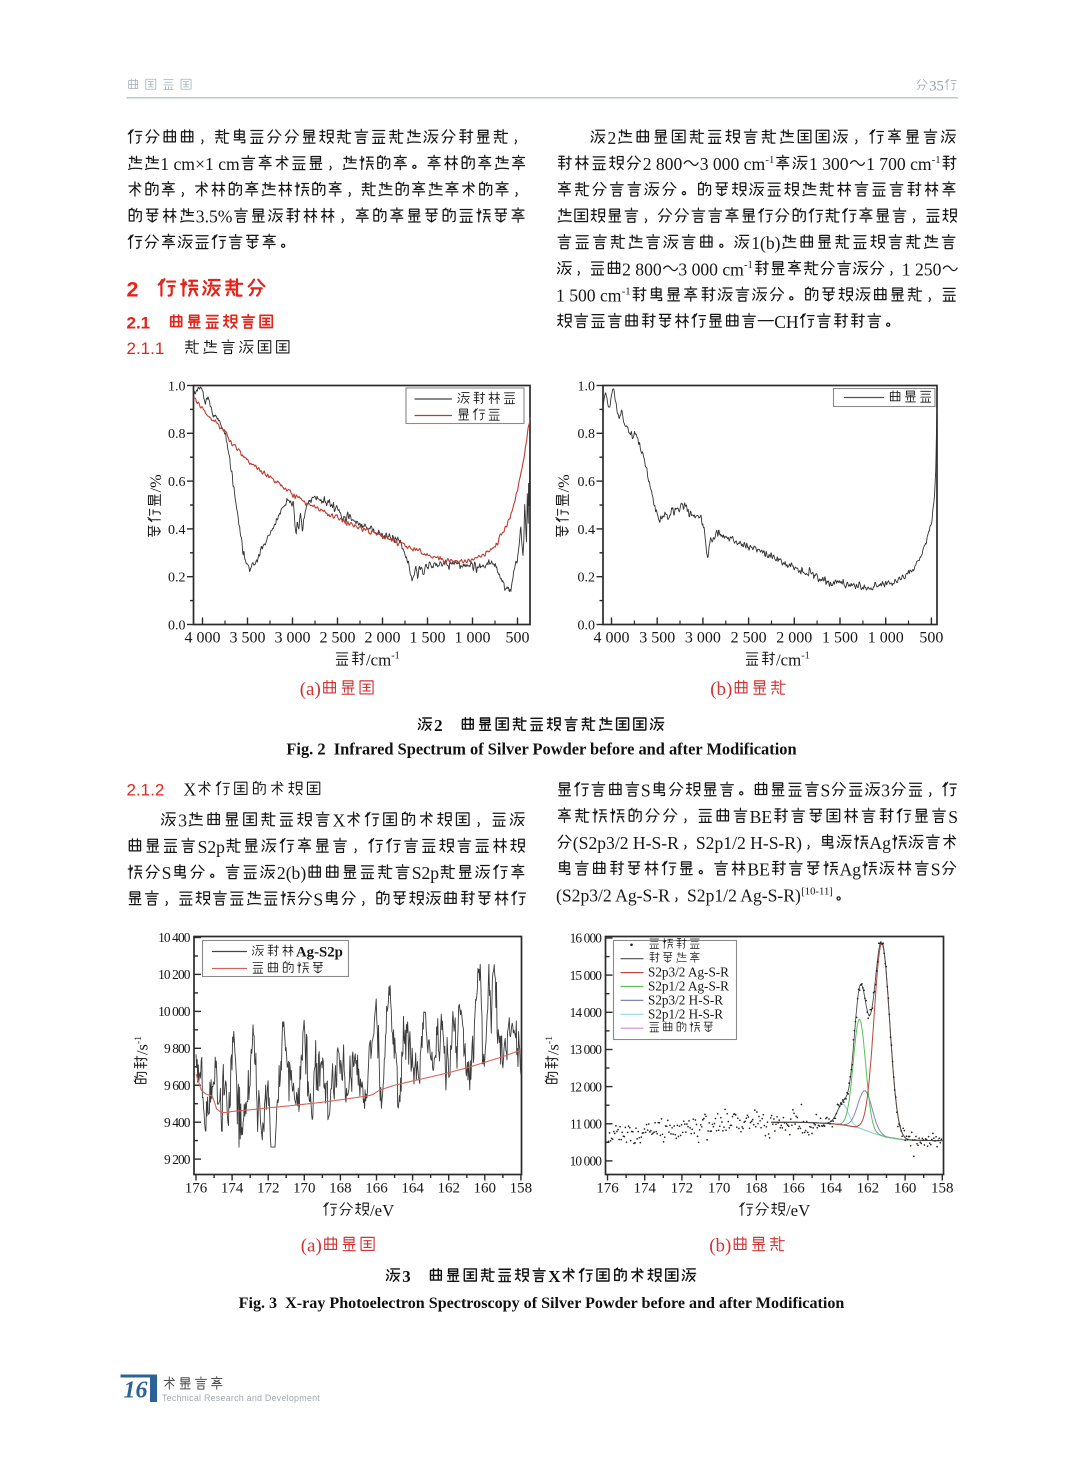 The height and width of the screenshot is (1459, 1083). Describe the element at coordinates (765, 243) in the screenshot. I see `svg-text: 1(b)` at that location.